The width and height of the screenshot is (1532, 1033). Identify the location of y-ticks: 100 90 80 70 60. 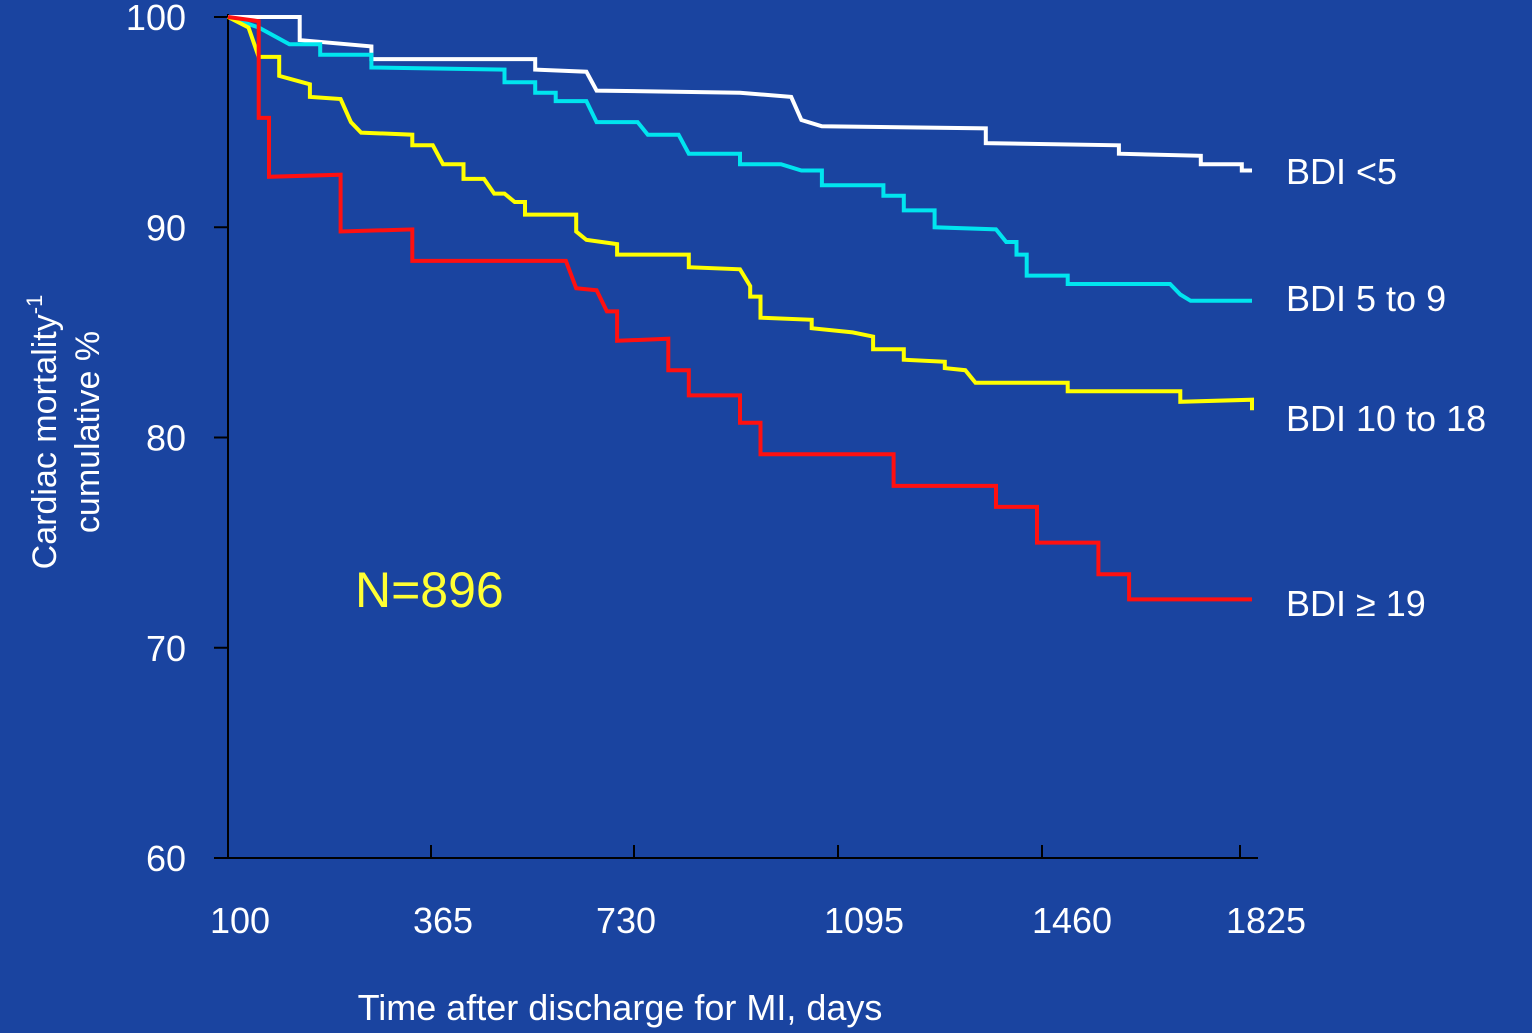
(177, 439).